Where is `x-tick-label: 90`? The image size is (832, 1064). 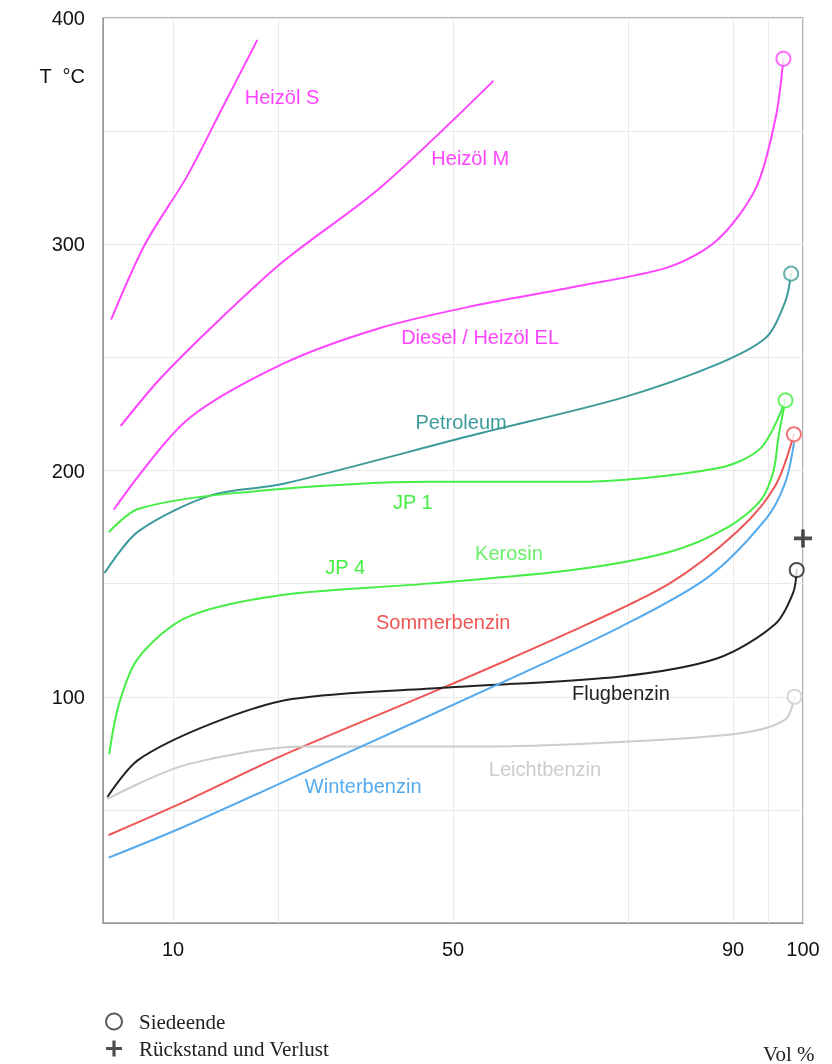
x-tick-label: 90 is located at coordinates (733, 949).